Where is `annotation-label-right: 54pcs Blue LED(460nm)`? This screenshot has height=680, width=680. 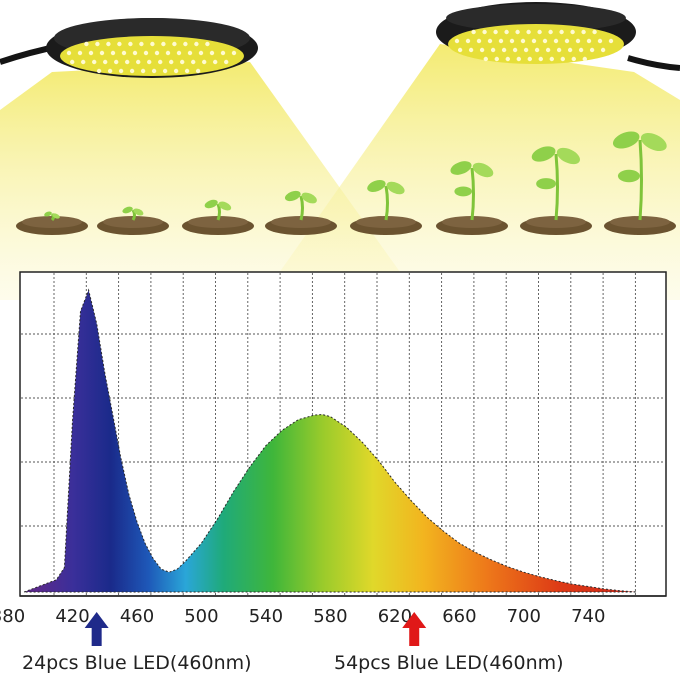
annotation-label-right: 54pcs Blue LED(460nm) is located at coordinates (449, 663).